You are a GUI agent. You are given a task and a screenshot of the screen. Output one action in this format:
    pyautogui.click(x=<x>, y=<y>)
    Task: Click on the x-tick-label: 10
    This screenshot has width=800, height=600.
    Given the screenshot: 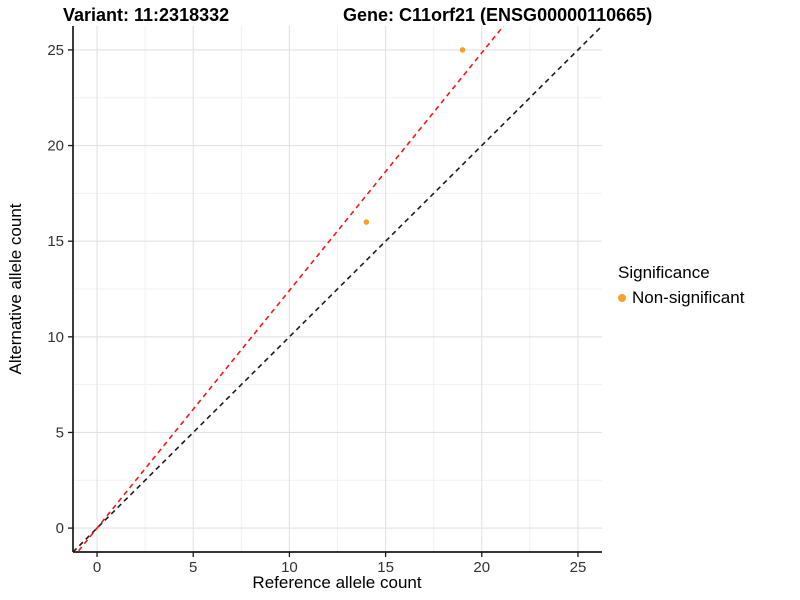 What is the action you would take?
    pyautogui.click(x=289, y=567)
    